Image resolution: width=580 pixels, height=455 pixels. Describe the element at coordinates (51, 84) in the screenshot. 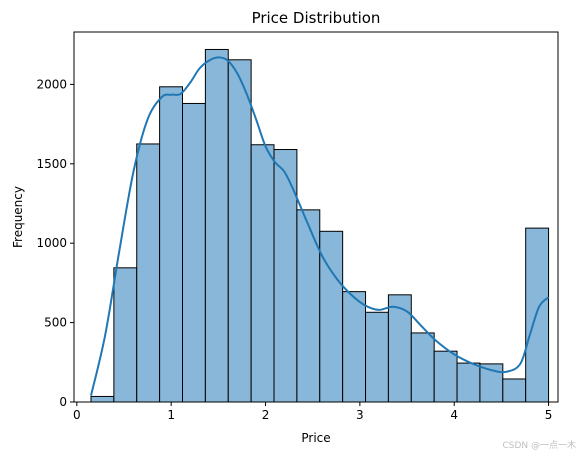

I see `y-tick-label: 2000` at that location.